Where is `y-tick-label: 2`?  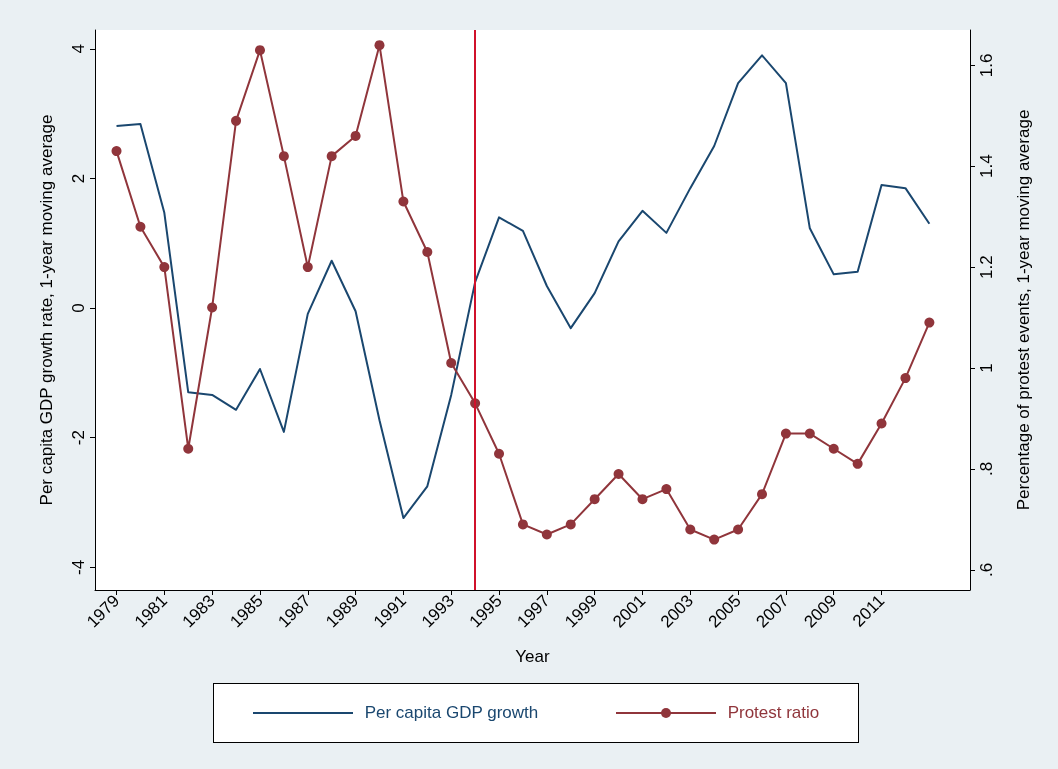
y-tick-label: 2 is located at coordinates (78, 178).